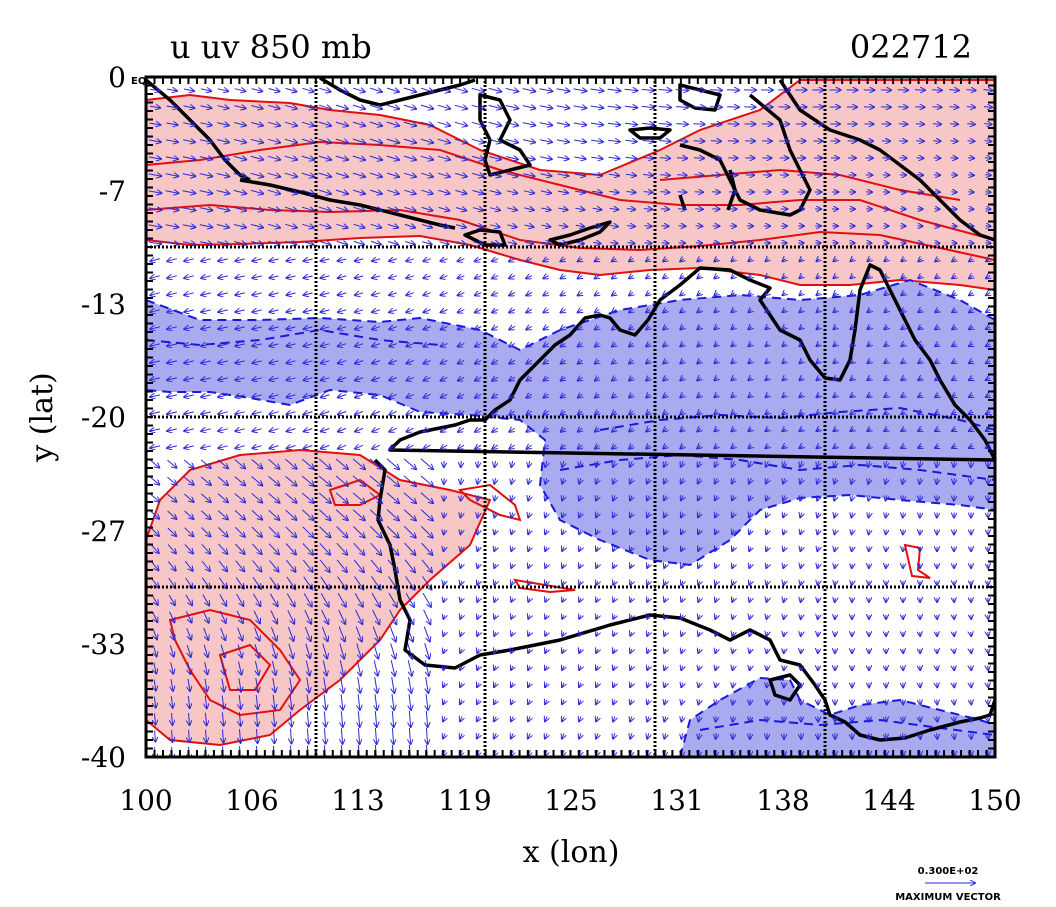 The height and width of the screenshot is (907, 1056). What do you see at coordinates (103, 644) in the screenshot?
I see `y-tick-label: -33` at bounding box center [103, 644].